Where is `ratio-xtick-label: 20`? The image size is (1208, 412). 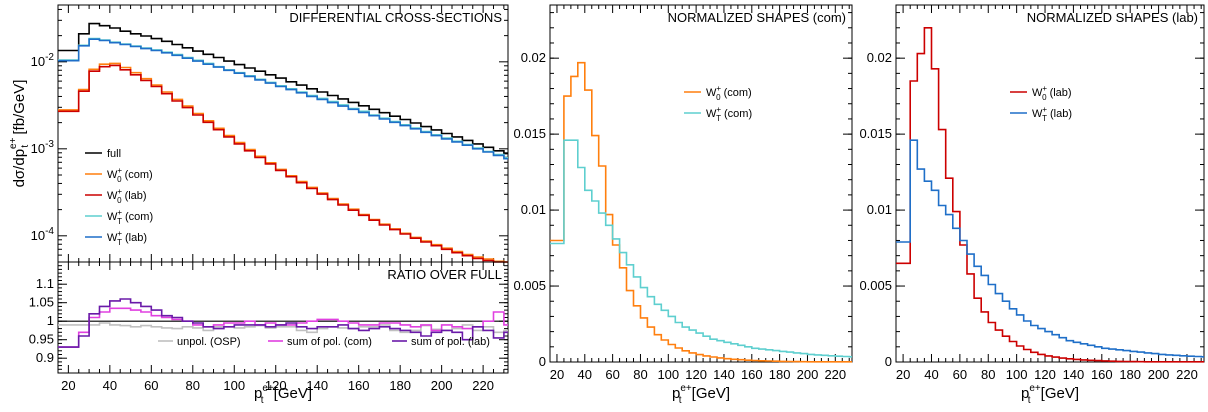 ratio-xtick-label: 20 is located at coordinates (68, 385).